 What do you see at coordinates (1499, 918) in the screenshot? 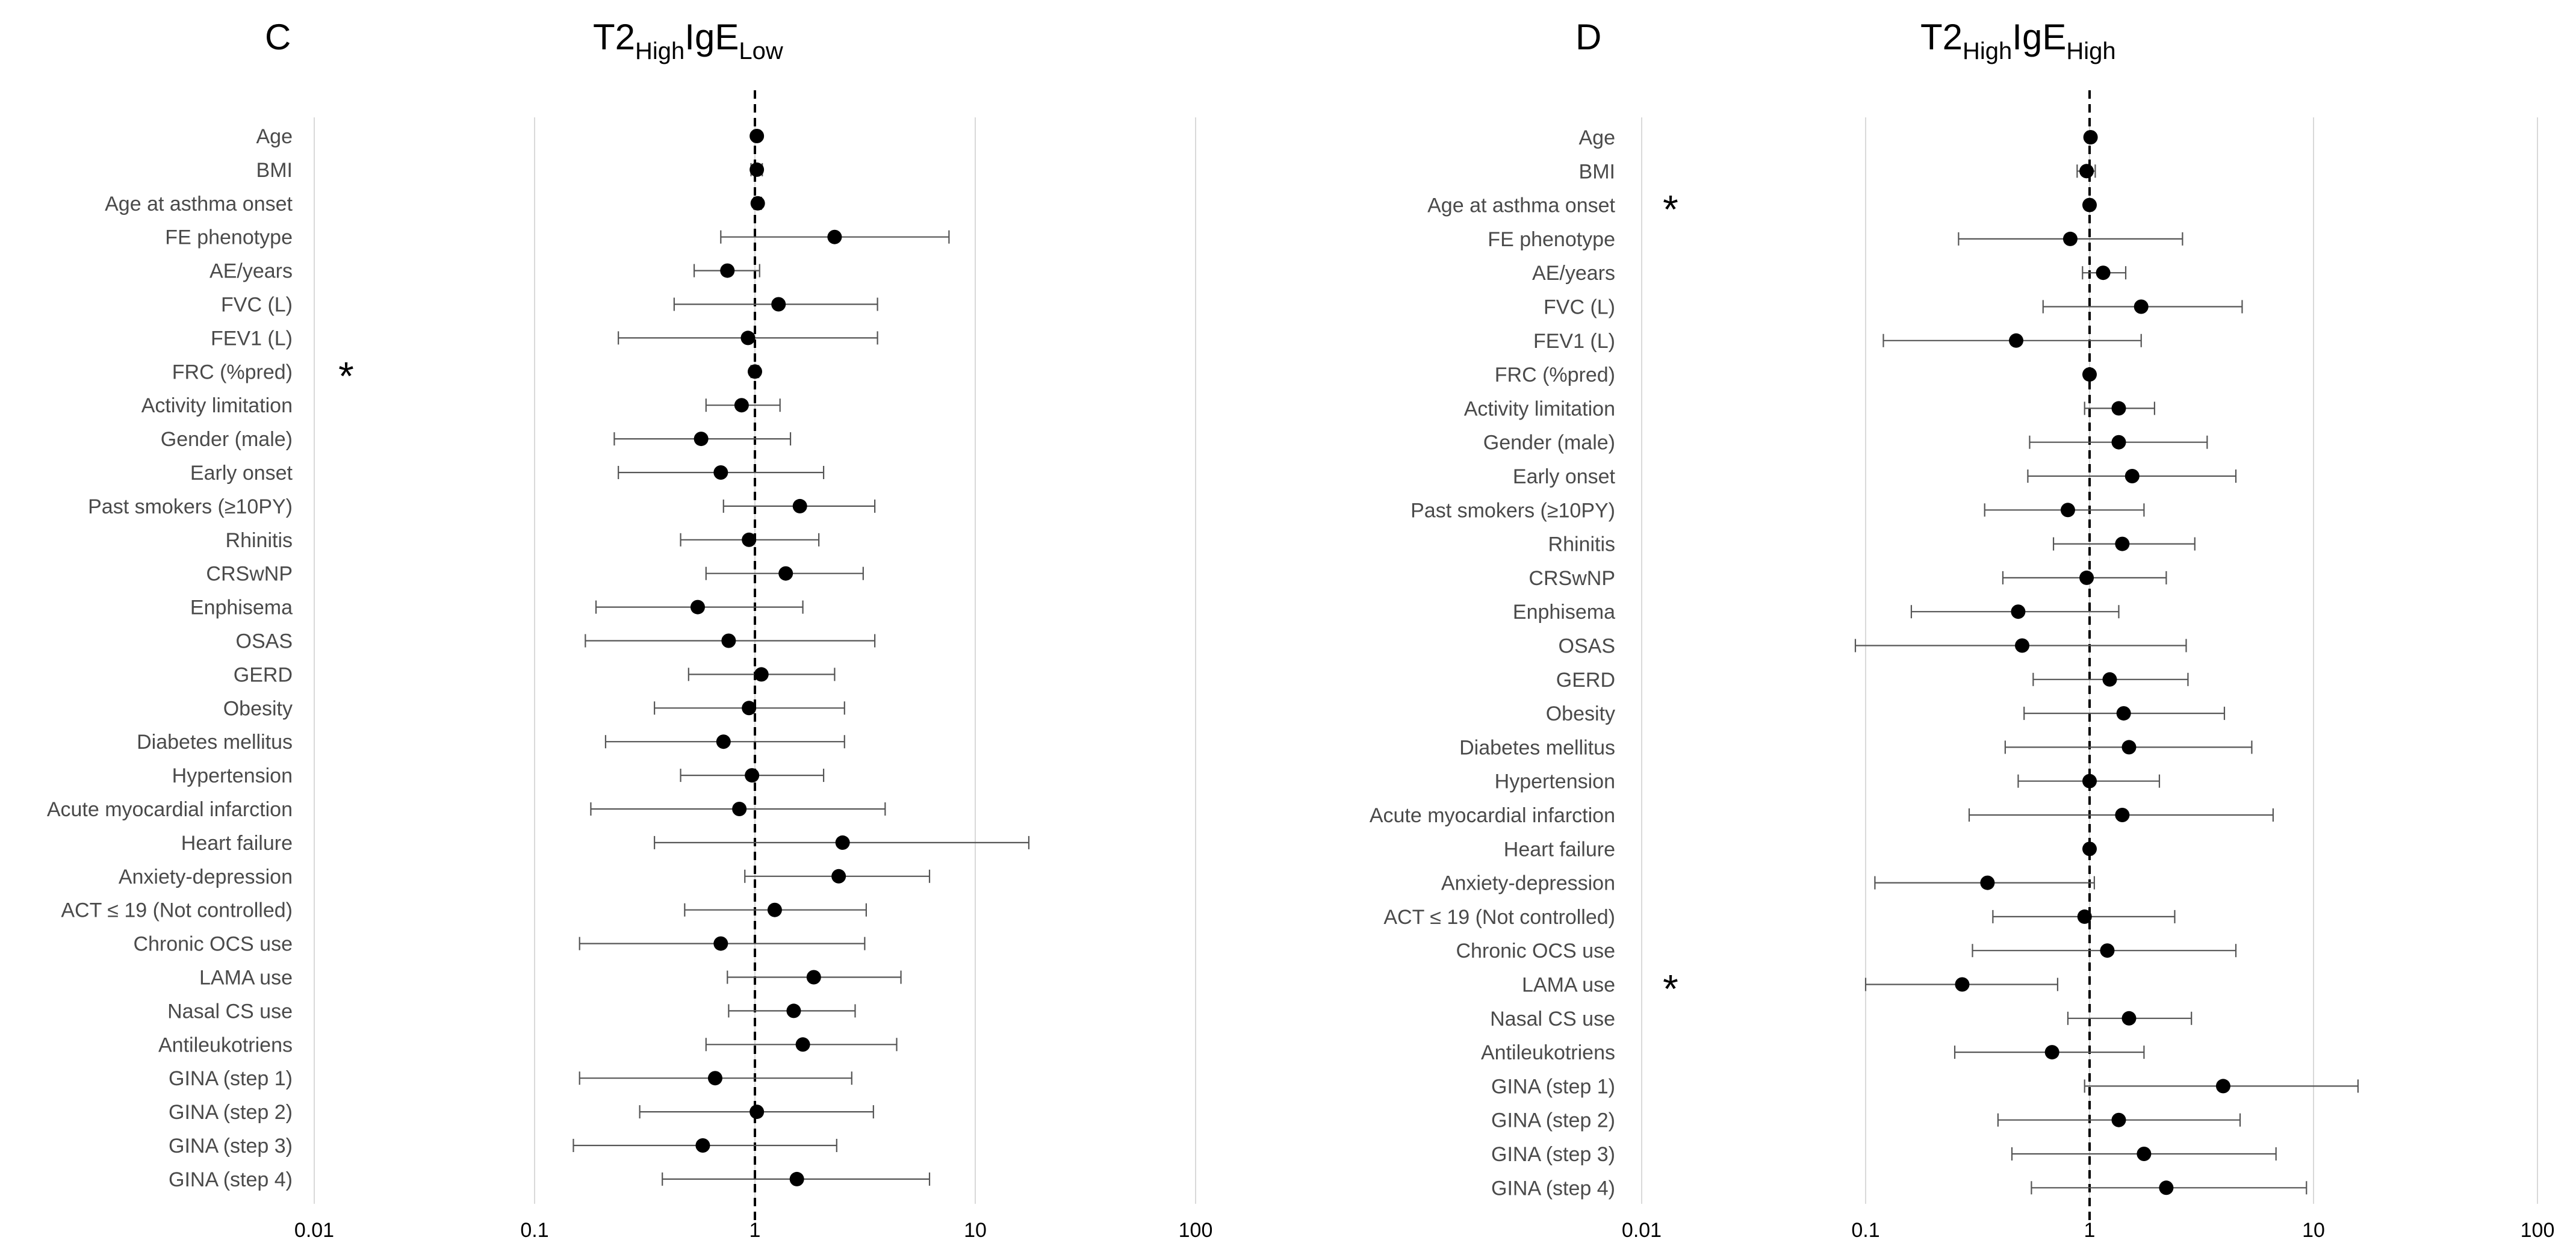
I see `category-label: ACT ≤ 19 (Not controlled)` at bounding box center [1499, 918].